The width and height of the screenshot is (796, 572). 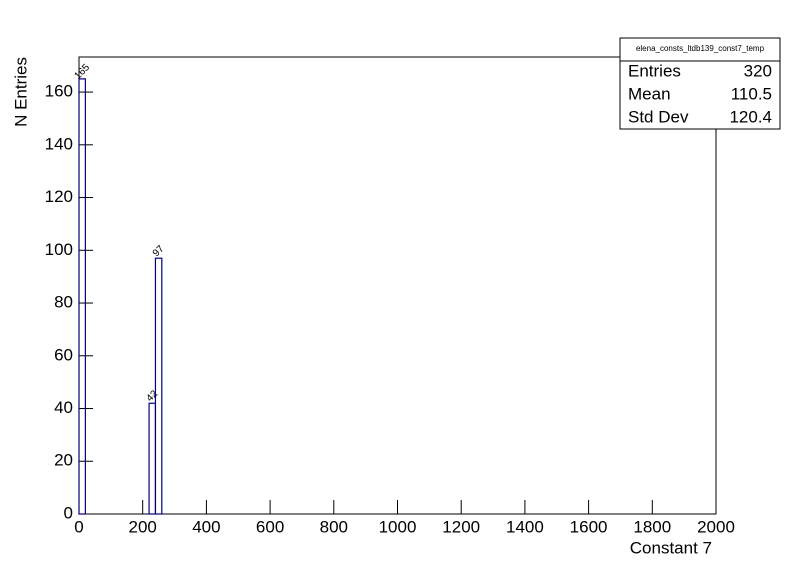 I want to click on stats-frame, so click(x=700, y=83).